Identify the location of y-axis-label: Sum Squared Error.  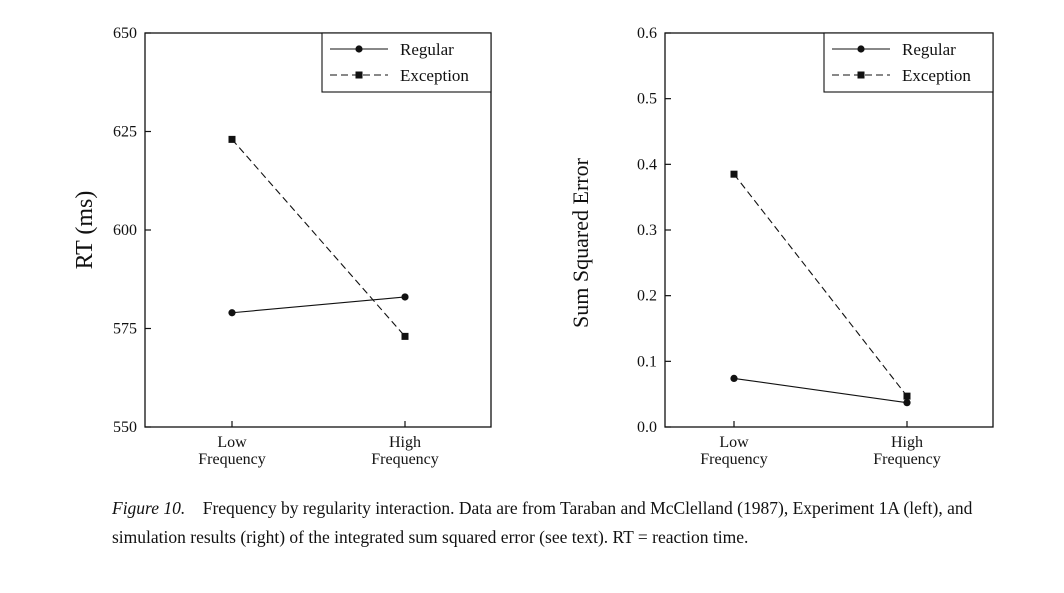
(580, 242).